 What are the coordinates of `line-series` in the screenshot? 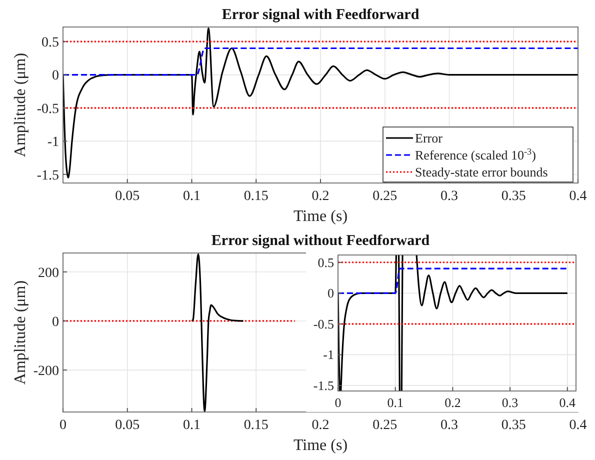 It's located at (217, 332).